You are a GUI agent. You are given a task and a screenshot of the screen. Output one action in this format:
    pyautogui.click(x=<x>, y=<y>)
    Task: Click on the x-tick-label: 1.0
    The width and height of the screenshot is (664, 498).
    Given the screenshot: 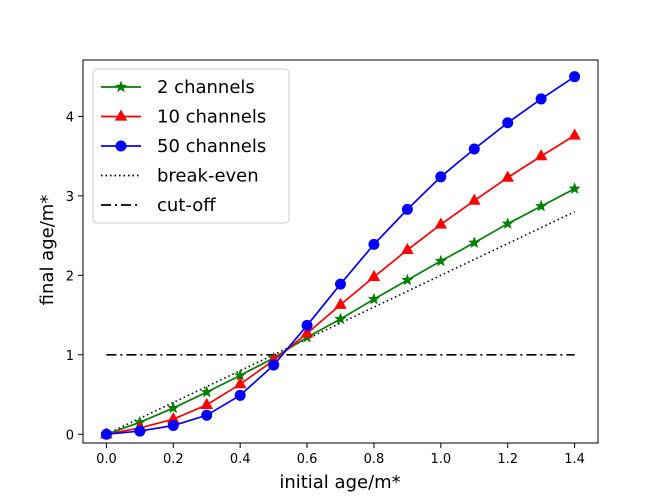 What is the action you would take?
    pyautogui.click(x=440, y=459)
    